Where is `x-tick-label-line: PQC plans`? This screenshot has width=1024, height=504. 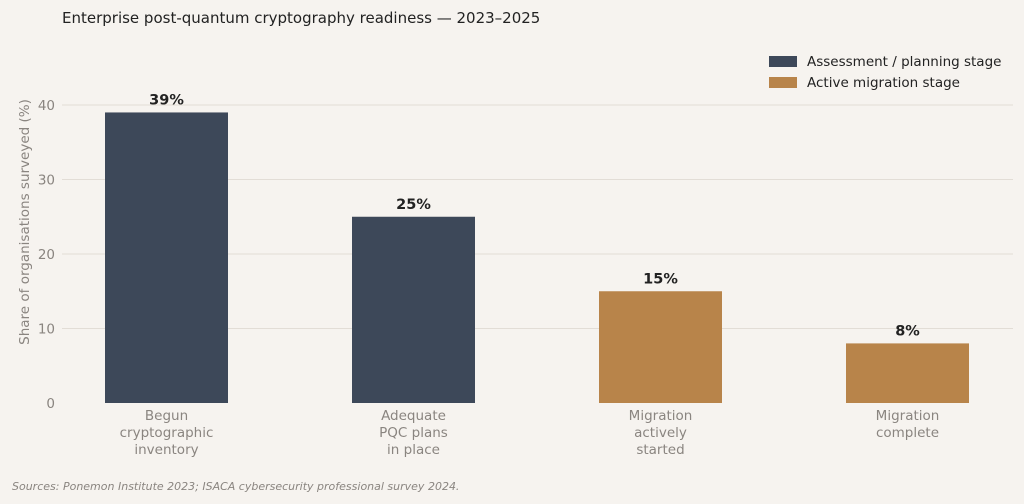 x-tick-label-line: PQC plans is located at coordinates (413, 433).